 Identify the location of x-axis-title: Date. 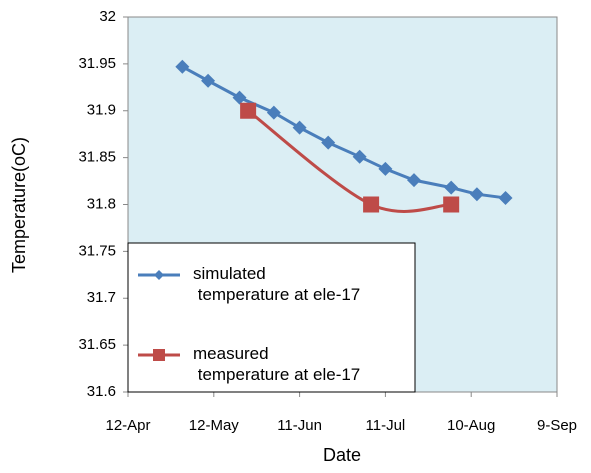
(342, 455).